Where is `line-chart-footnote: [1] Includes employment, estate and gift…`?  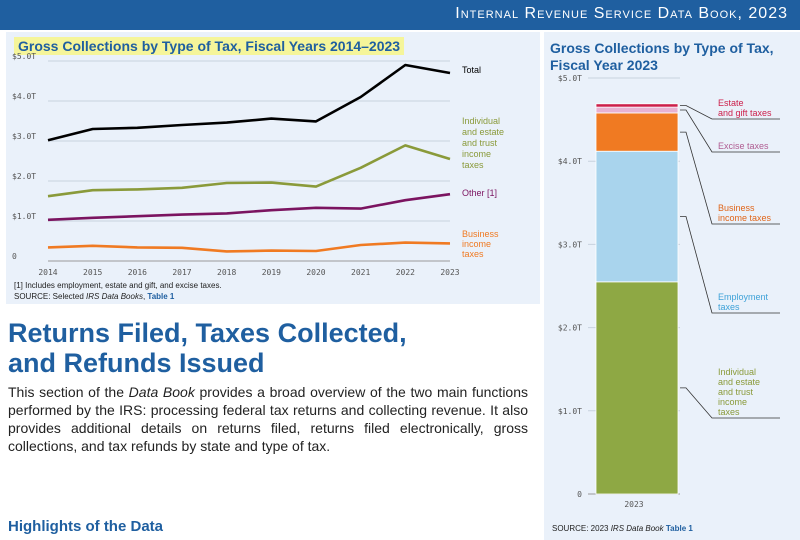 line-chart-footnote: [1] Includes employment, estate and gift… is located at coordinates (118, 285).